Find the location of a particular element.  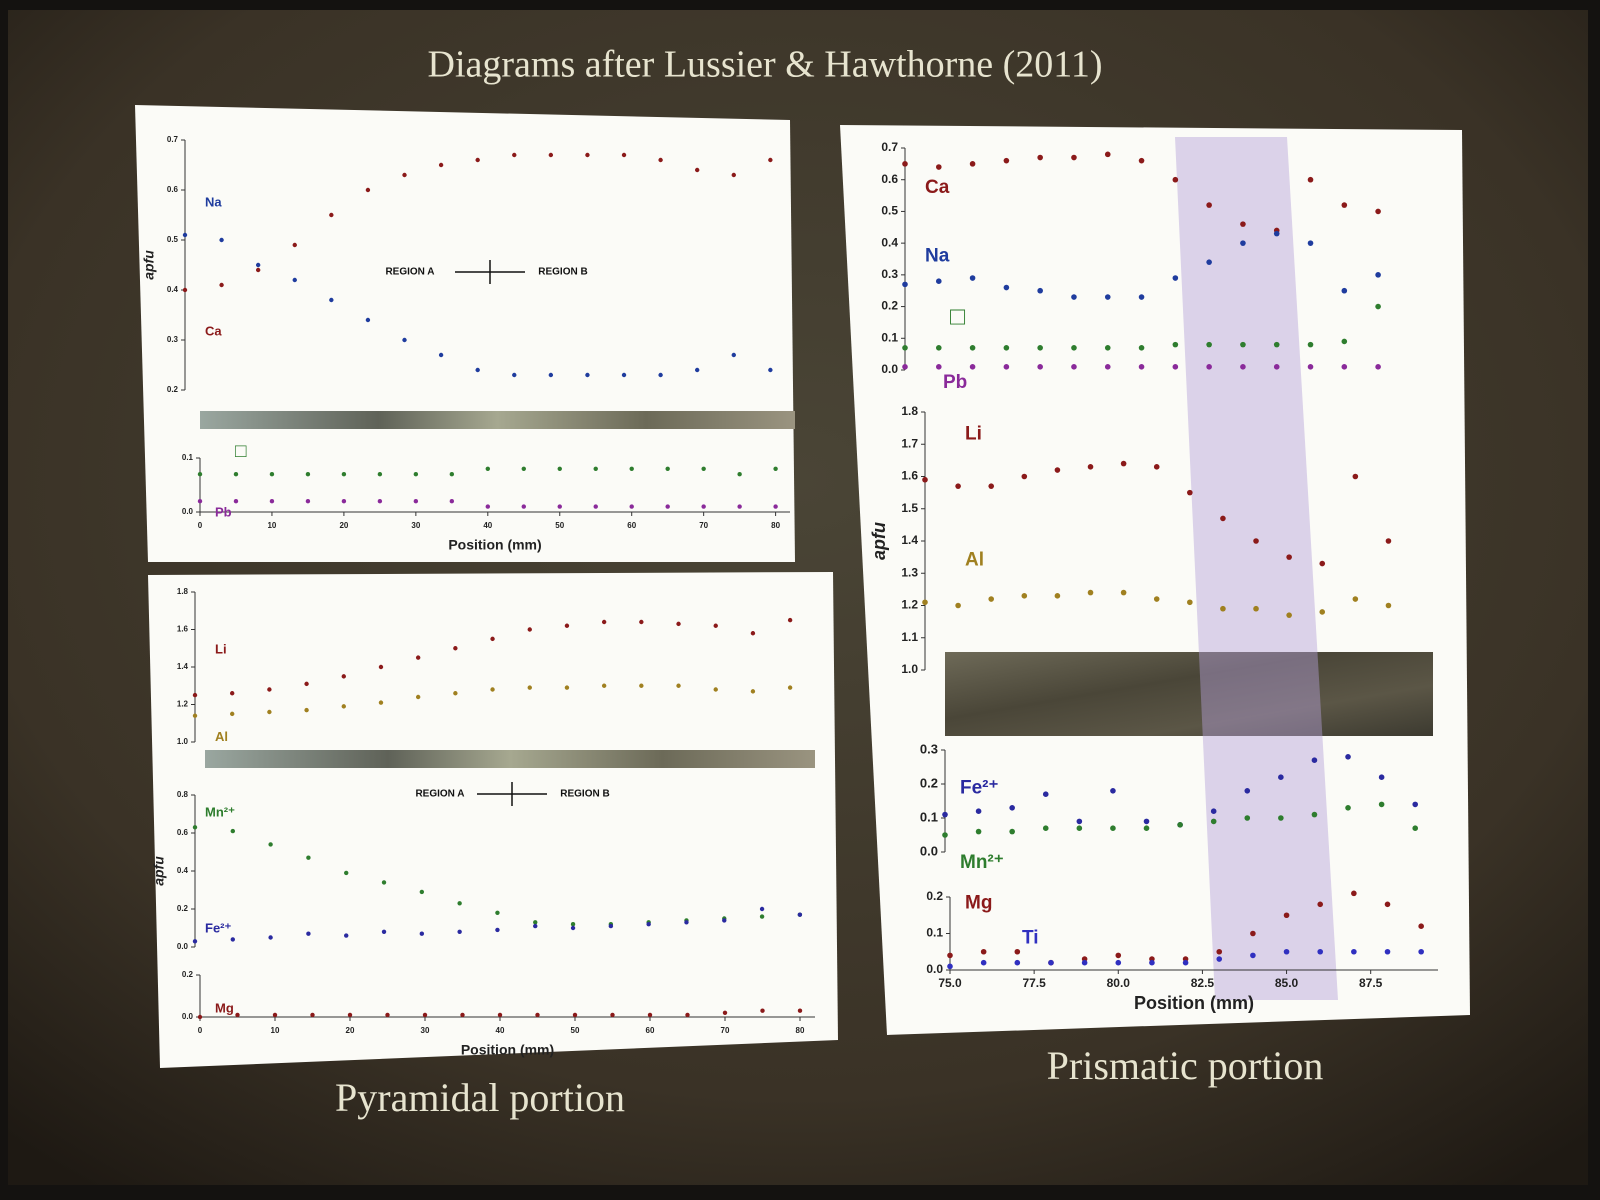

series-label: Mg is located at coordinates (224, 1007).